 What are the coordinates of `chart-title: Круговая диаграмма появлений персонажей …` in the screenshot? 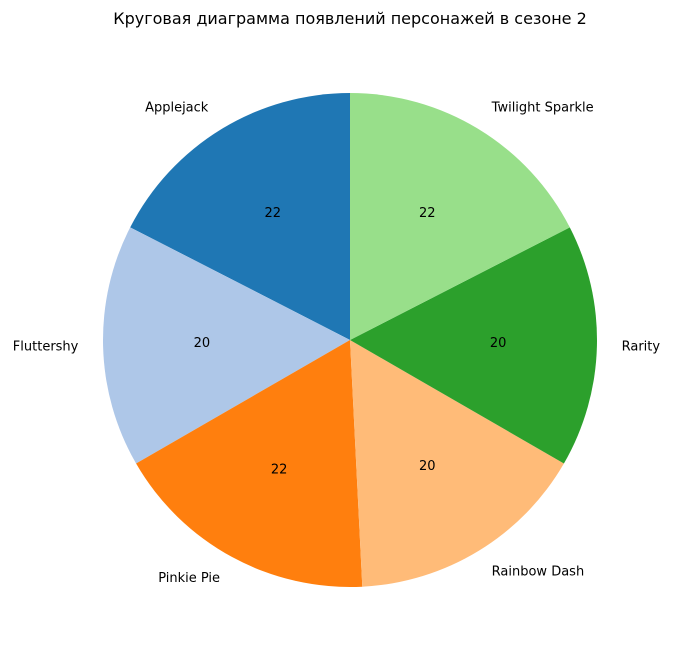 It's located at (350, 18).